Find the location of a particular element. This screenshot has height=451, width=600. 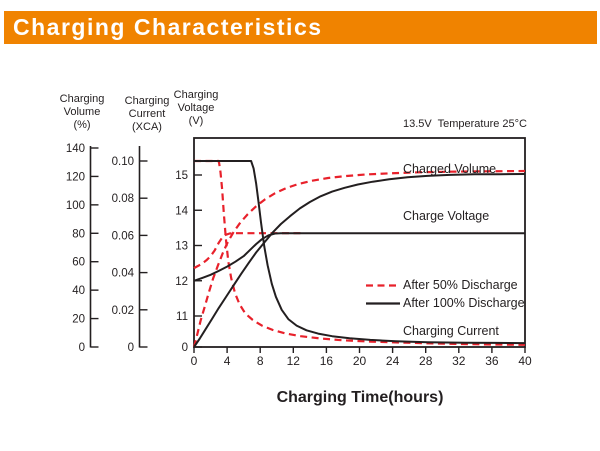

x-axis-tick-label: 12 is located at coordinates (294, 361).